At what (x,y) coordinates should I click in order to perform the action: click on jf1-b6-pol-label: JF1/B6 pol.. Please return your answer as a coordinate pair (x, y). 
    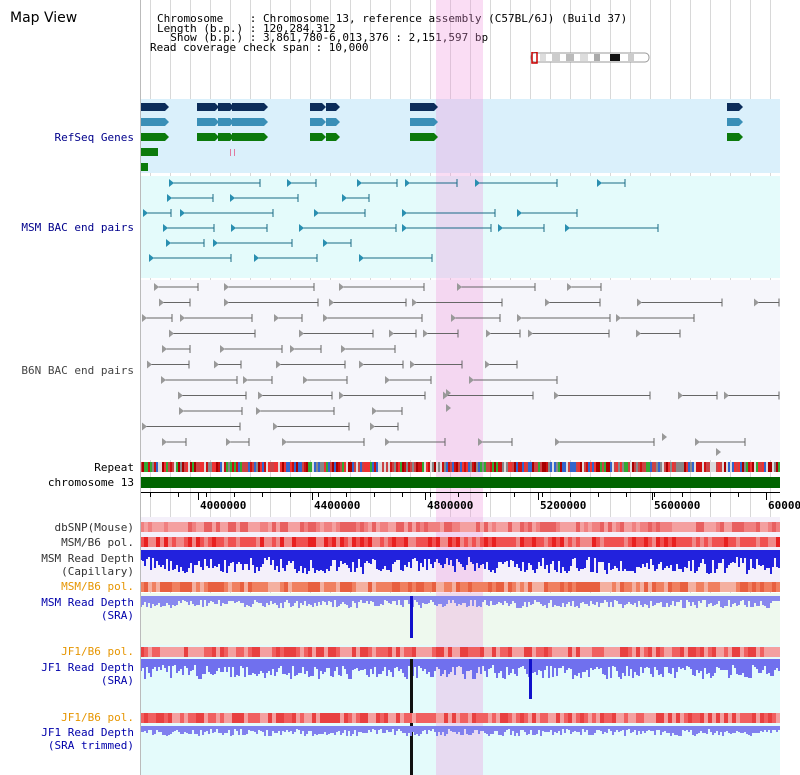
    Looking at the image, I should click on (97, 651).